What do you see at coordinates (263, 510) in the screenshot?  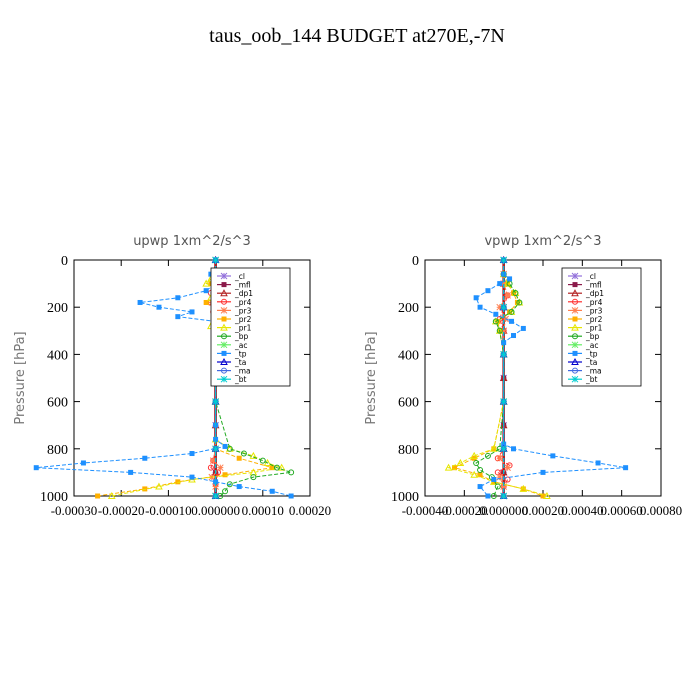 I see `x-tick-label: 0.00010` at bounding box center [263, 510].